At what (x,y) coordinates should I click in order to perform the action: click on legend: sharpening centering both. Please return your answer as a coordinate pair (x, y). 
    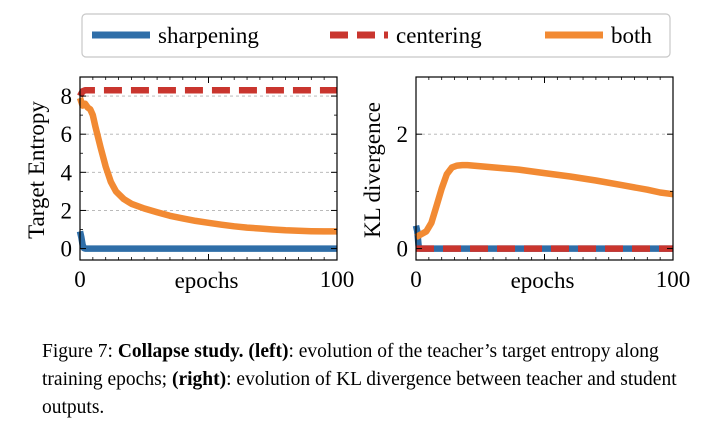
    Looking at the image, I should click on (376, 35).